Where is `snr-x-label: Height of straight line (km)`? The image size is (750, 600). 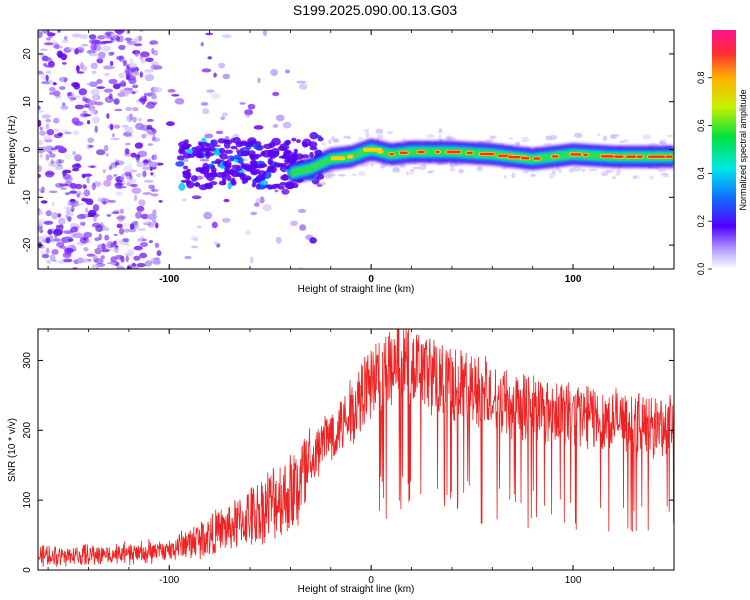 snr-x-label: Height of straight line (km) is located at coordinates (356, 589).